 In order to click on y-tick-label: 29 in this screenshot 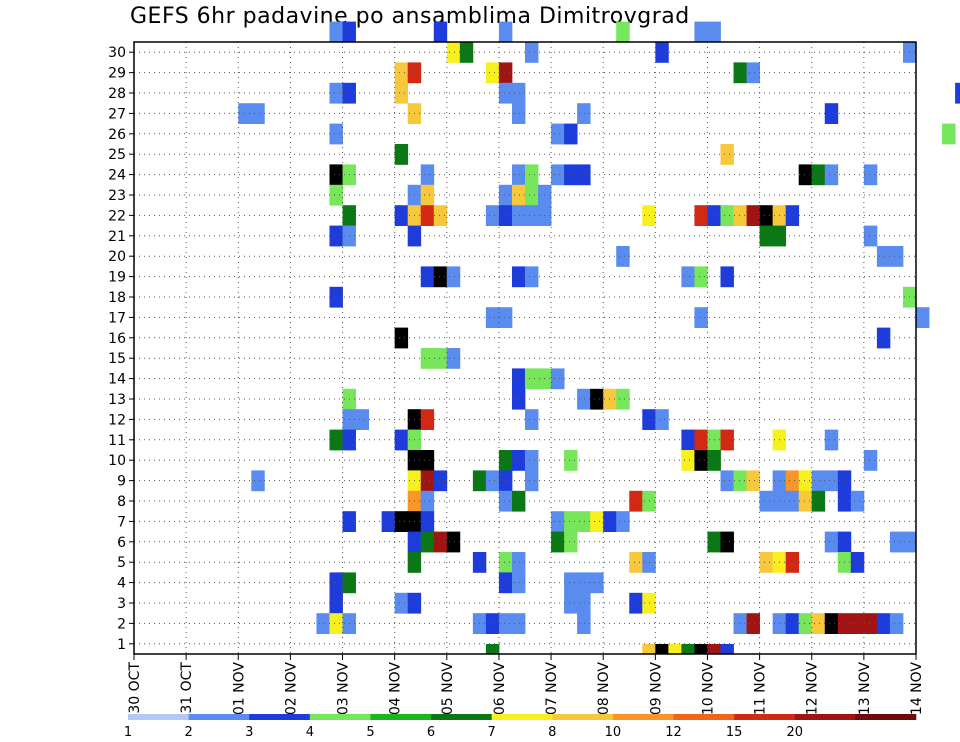, I will do `click(117, 74)`.